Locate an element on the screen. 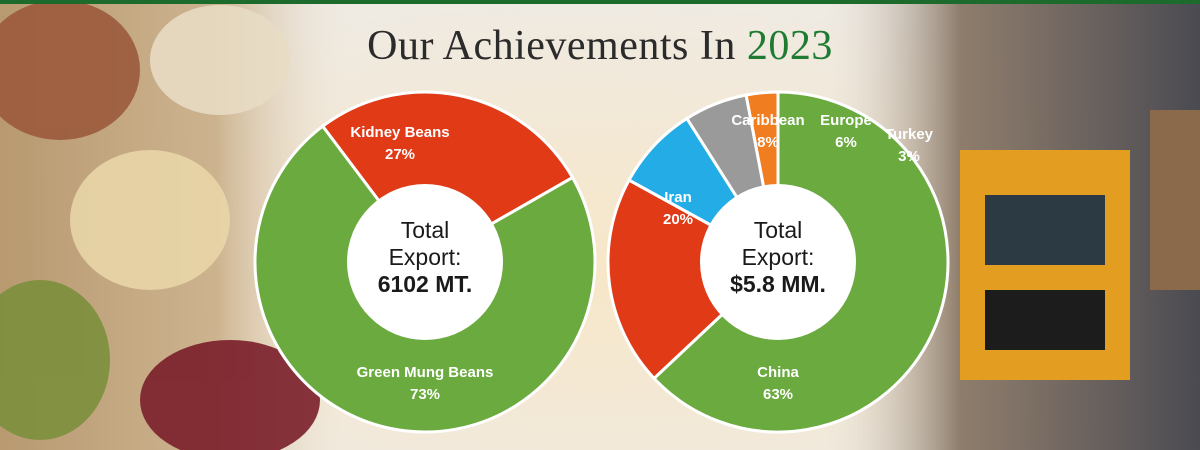 This screenshot has height=450, width=1200. slice-label-name: Europe is located at coordinates (846, 120).